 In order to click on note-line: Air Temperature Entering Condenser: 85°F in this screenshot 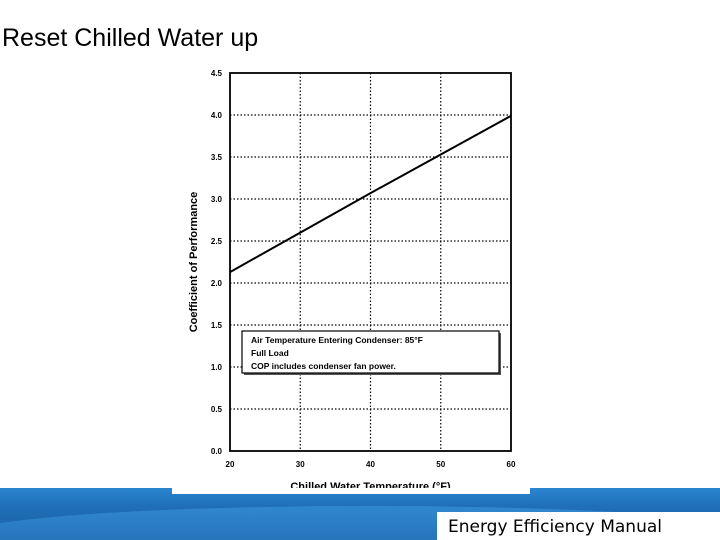, I will do `click(337, 340)`.